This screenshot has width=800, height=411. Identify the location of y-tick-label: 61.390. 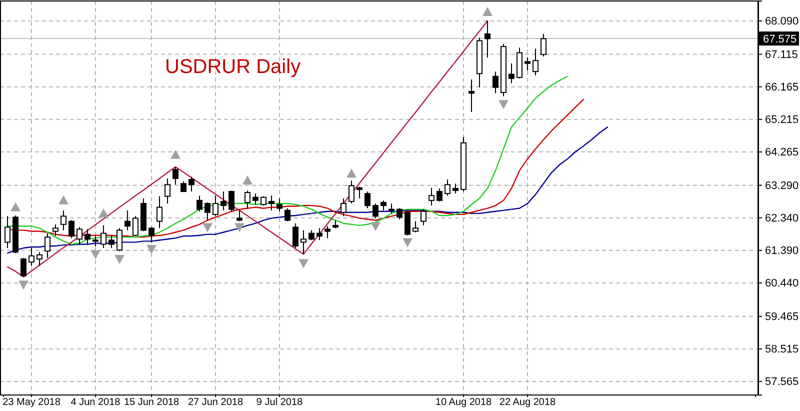
(782, 250).